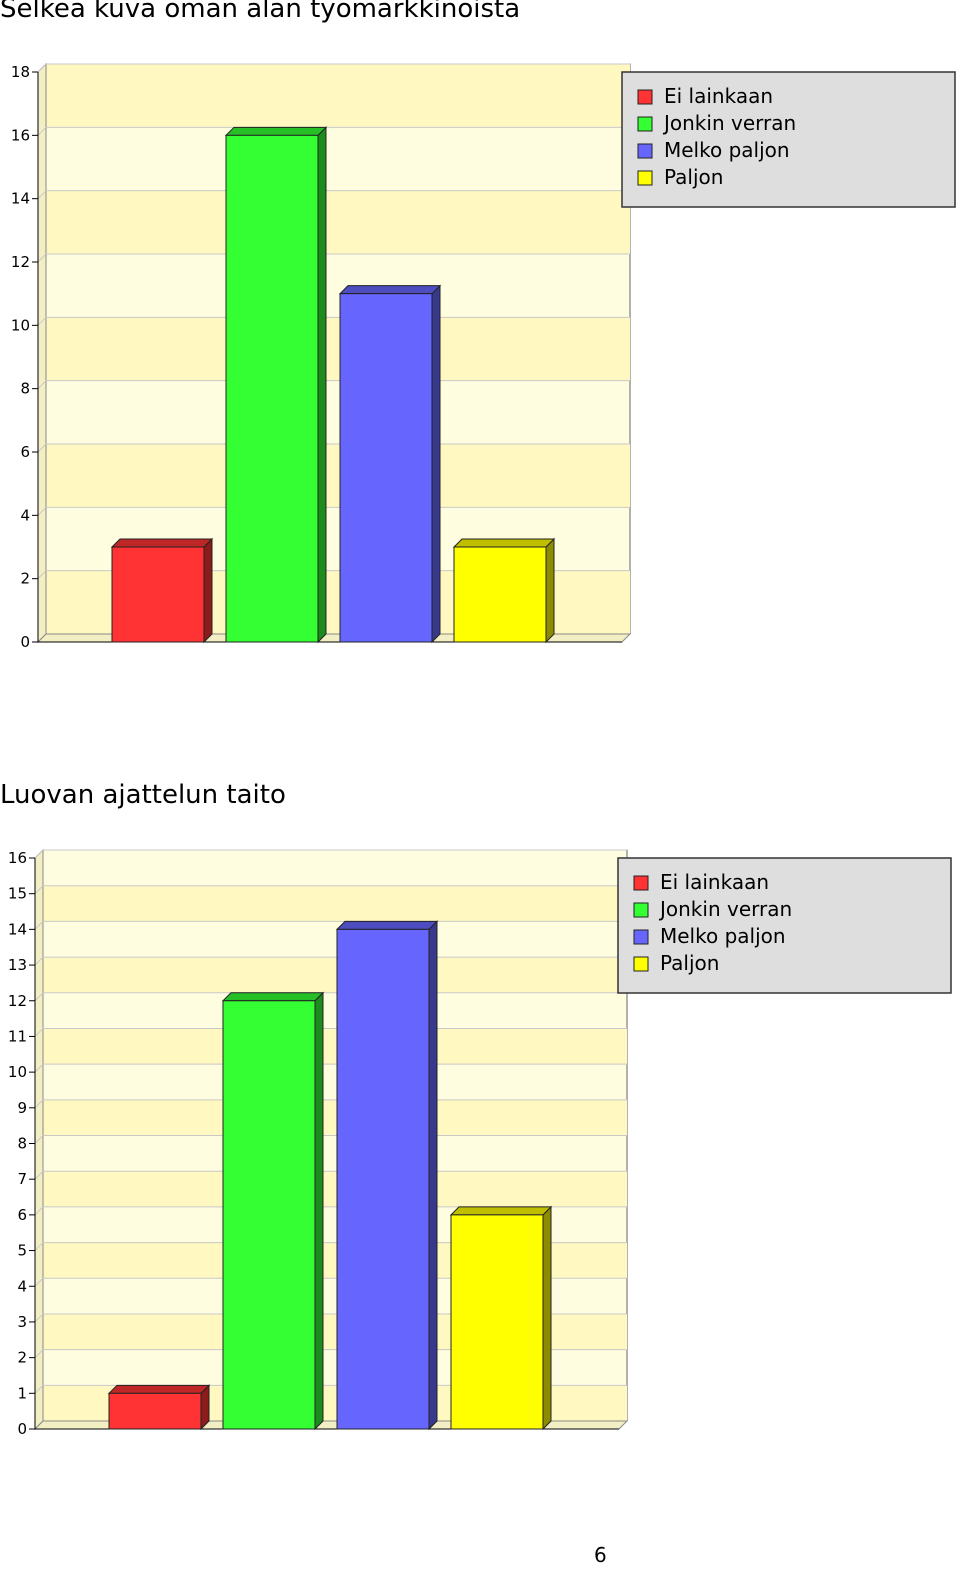 Image resolution: width=960 pixels, height=1569 pixels. What do you see at coordinates (788, 139) in the screenshot?
I see `legend-box` at bounding box center [788, 139].